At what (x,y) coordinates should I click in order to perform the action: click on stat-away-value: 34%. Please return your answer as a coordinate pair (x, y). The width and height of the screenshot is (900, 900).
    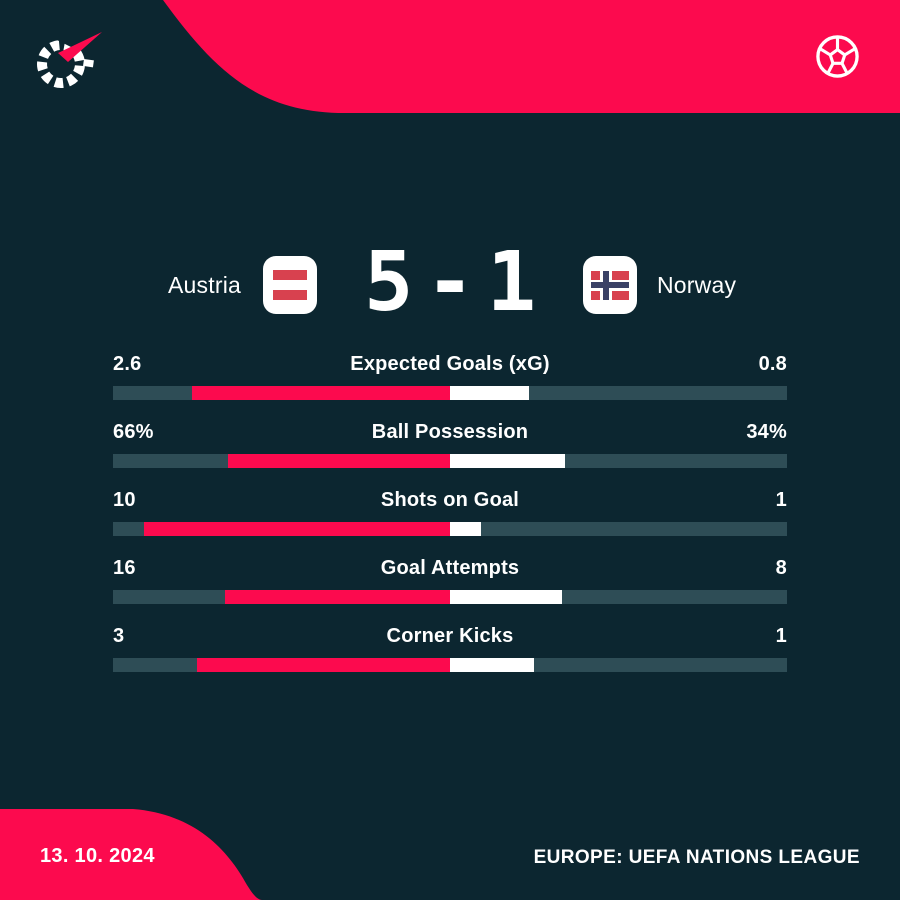
    Looking at the image, I should click on (766, 432).